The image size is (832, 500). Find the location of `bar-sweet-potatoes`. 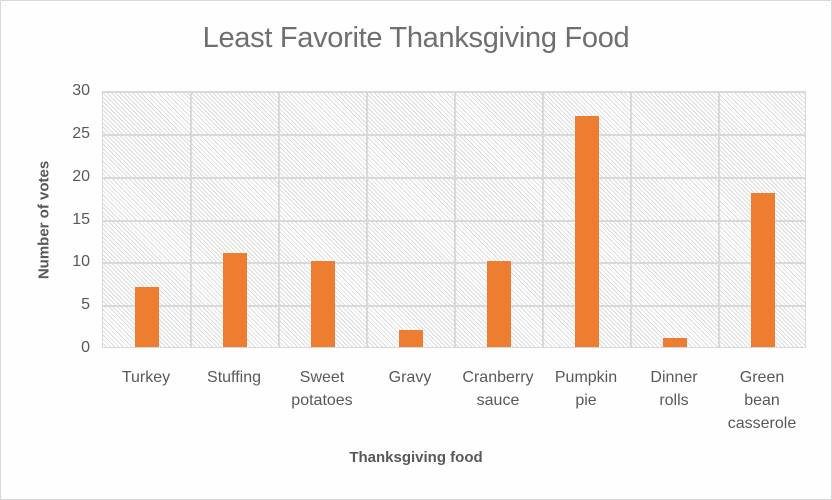

bar-sweet-potatoes is located at coordinates (323, 304).